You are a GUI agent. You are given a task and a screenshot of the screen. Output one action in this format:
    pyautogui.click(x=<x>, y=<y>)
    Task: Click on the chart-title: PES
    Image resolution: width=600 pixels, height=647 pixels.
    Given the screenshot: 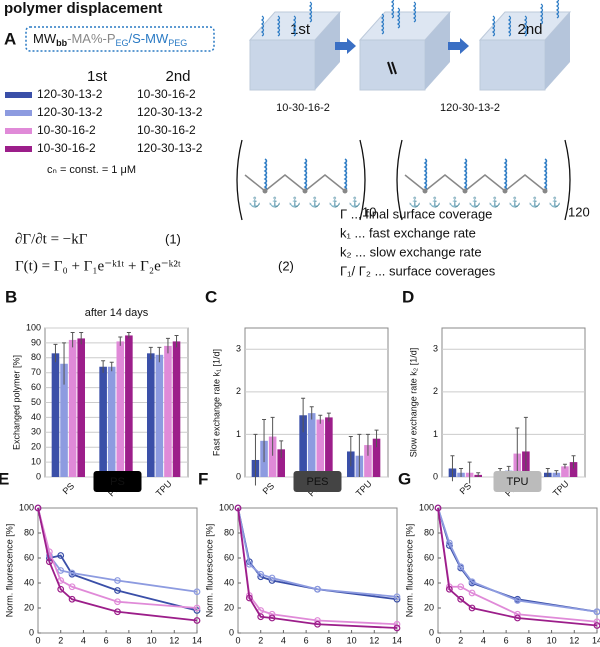 What is the action you would take?
    pyautogui.click(x=317, y=482)
    